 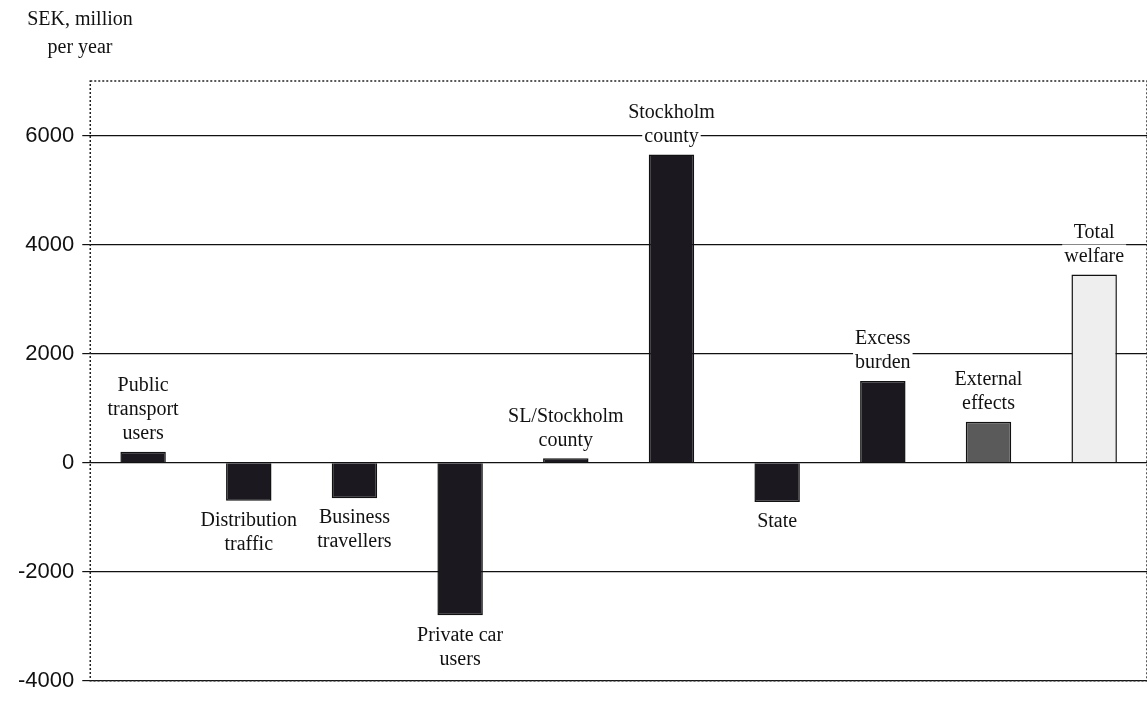 What do you see at coordinates (249, 531) in the screenshot?
I see `x-tick-label: Distribution traffic` at bounding box center [249, 531].